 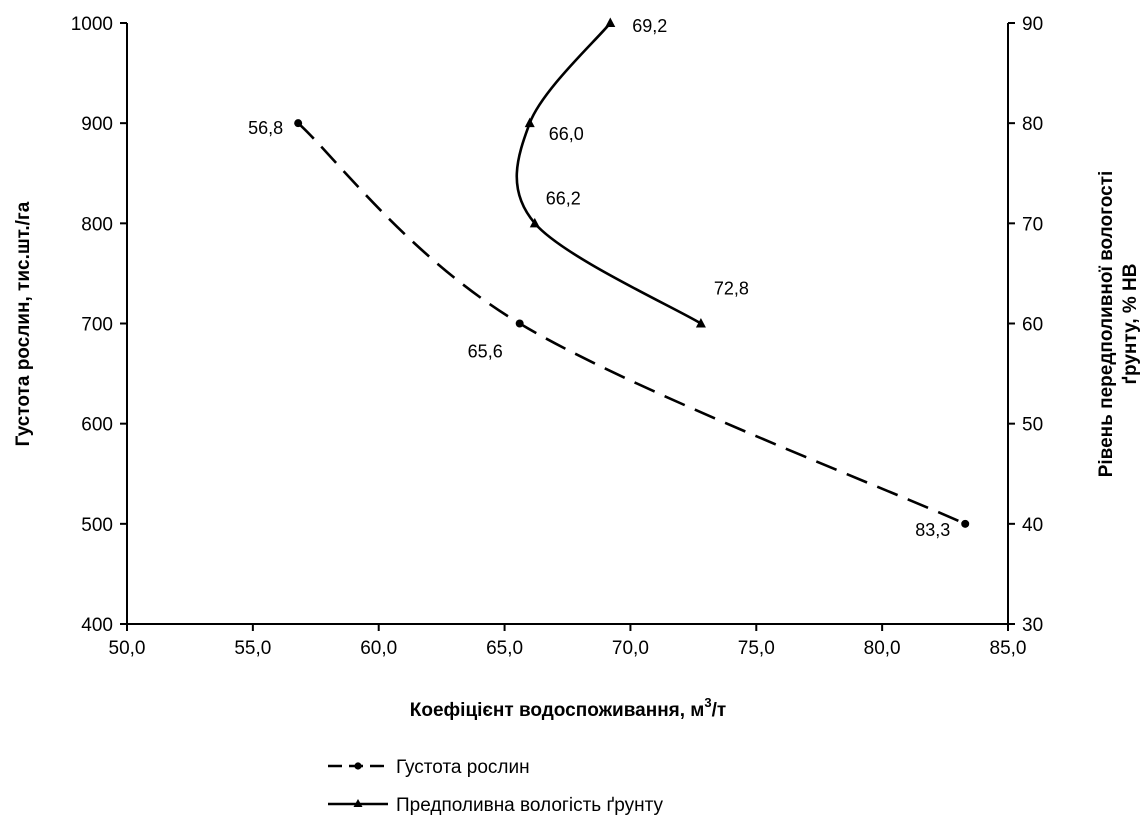 I want to click on x-tick-label: 70,0, so click(x=630, y=648).